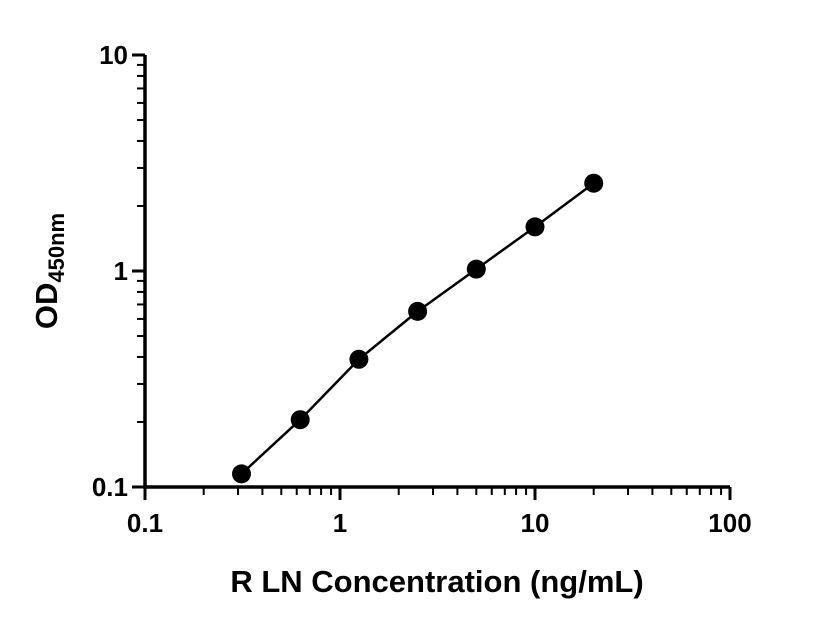 The height and width of the screenshot is (640, 816). What do you see at coordinates (436, 581) in the screenshot?
I see `x-axis-title: R LN Concentration (ng/mL)` at bounding box center [436, 581].